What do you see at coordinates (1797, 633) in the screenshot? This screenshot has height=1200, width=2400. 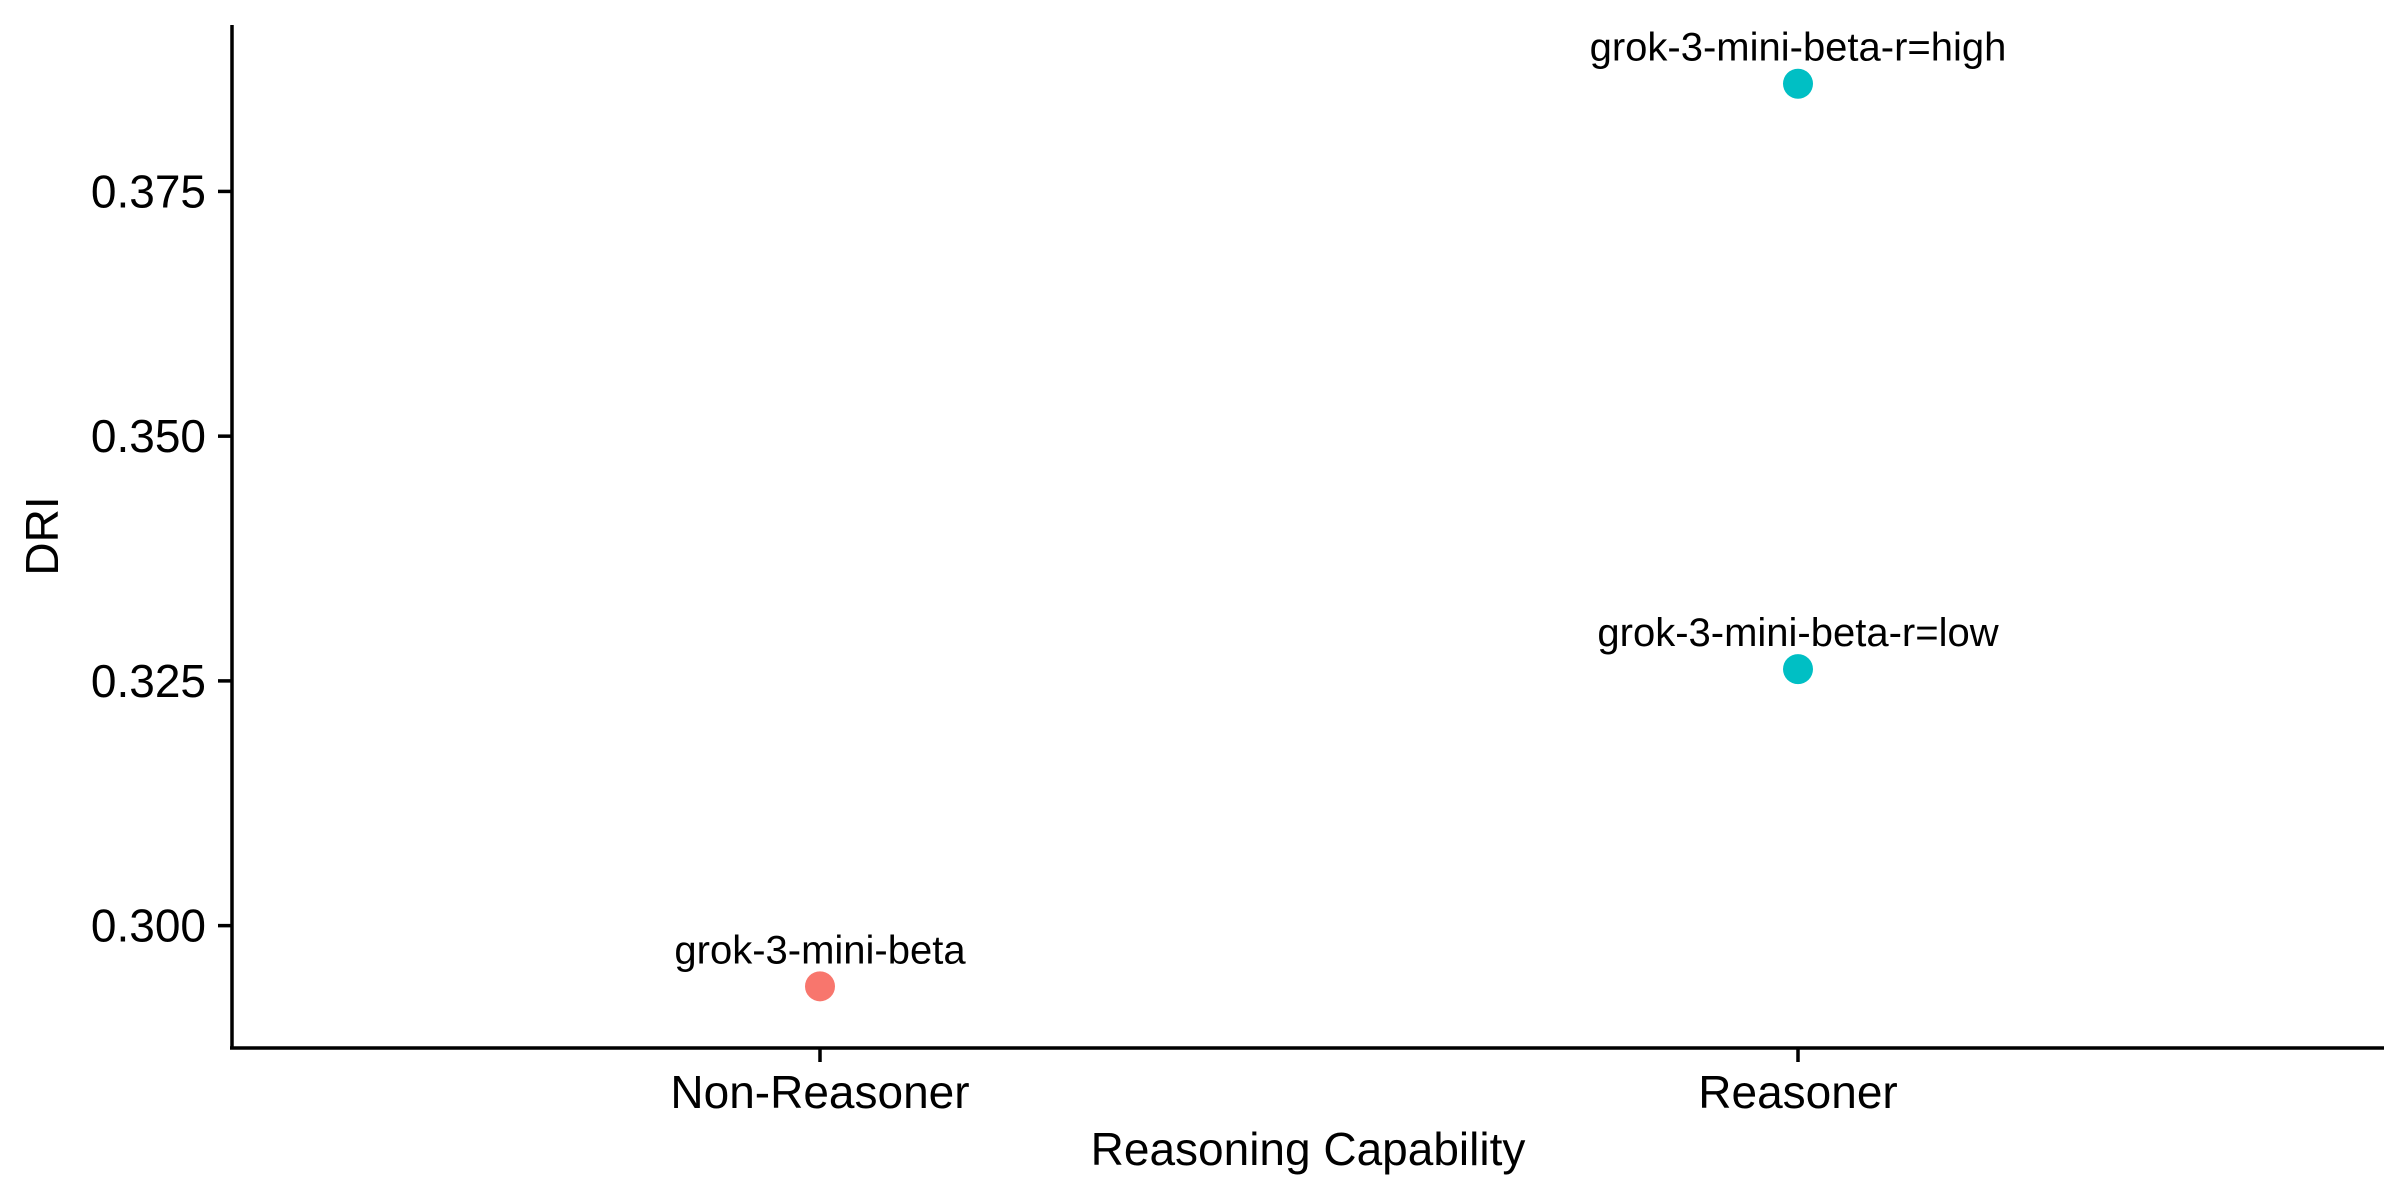 I see `data-point-label: grok-3-mini-beta-r=low` at bounding box center [1797, 633].